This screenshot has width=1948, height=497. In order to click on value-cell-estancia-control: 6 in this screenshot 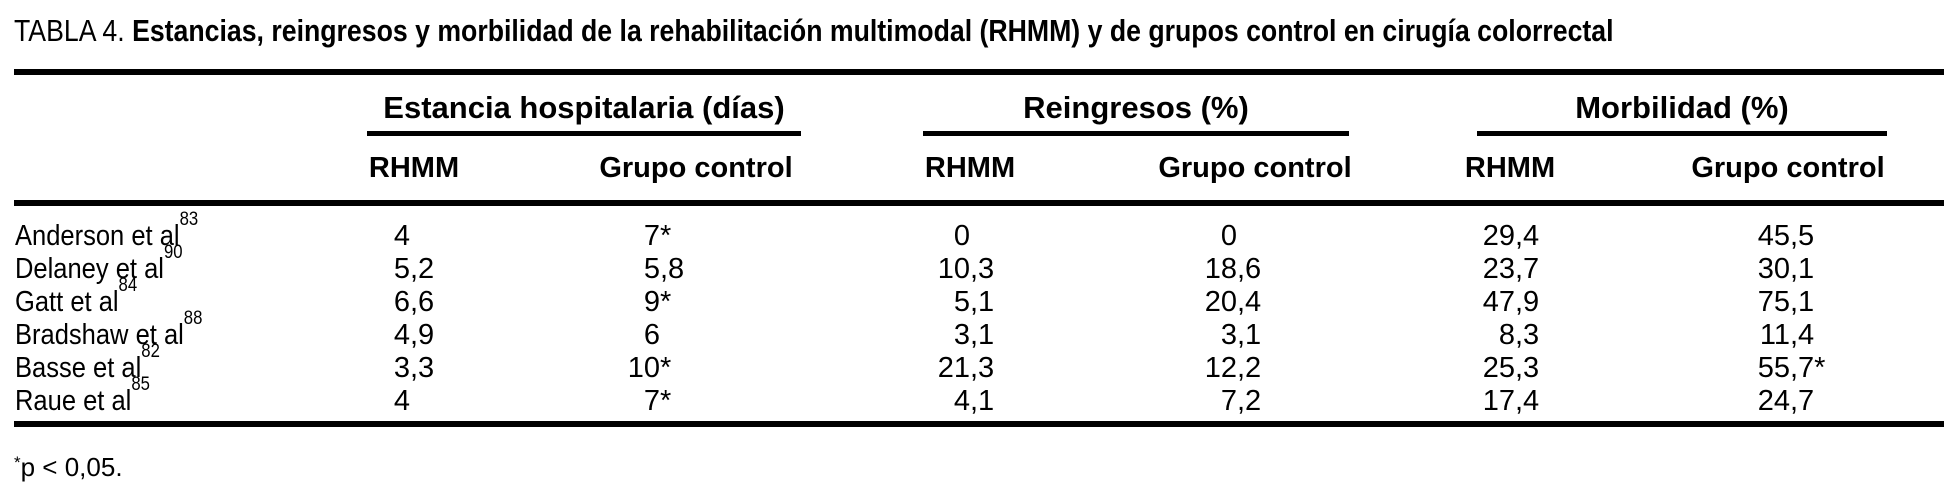, I will do `click(651, 335)`.